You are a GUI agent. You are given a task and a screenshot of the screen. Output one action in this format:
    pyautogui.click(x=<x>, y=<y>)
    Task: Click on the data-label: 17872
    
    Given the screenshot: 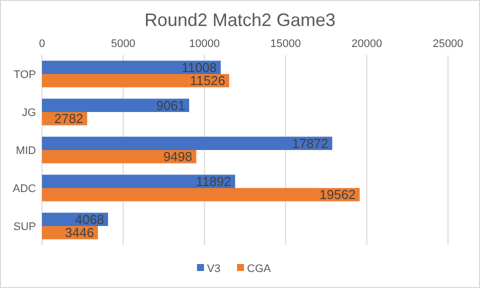 What is the action you would take?
    pyautogui.click(x=310, y=143)
    